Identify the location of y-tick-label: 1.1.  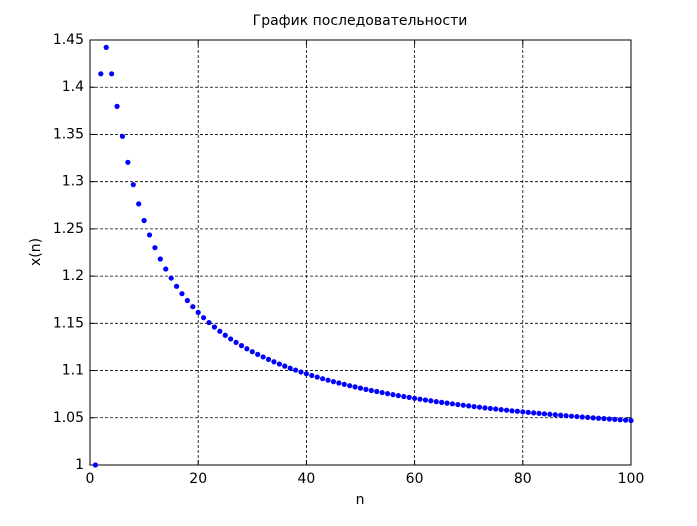
(73, 371).